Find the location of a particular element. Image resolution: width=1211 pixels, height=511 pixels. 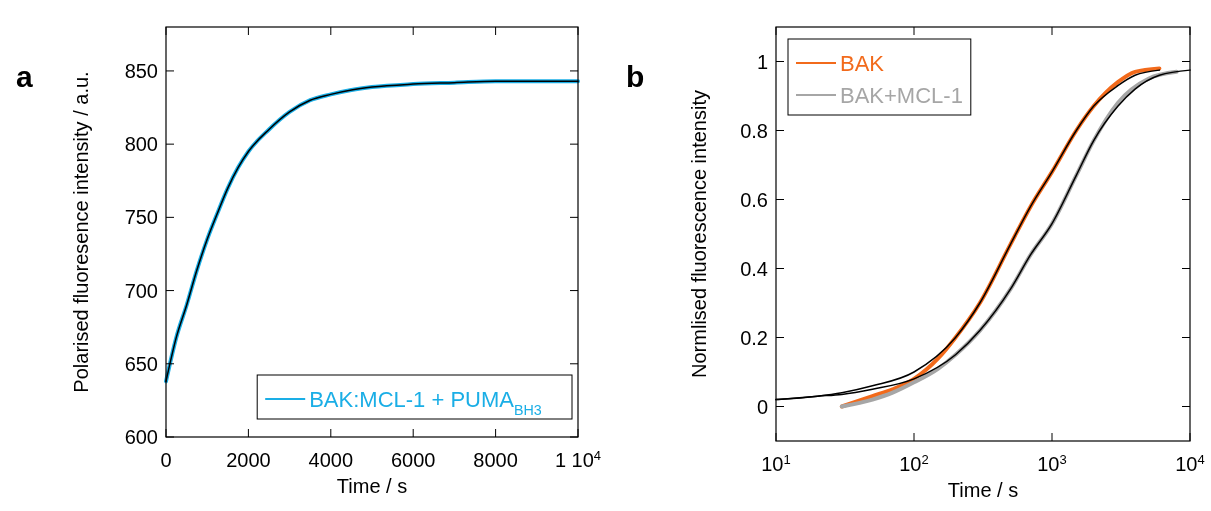

x-tick-label: 6000 is located at coordinates (413, 460).